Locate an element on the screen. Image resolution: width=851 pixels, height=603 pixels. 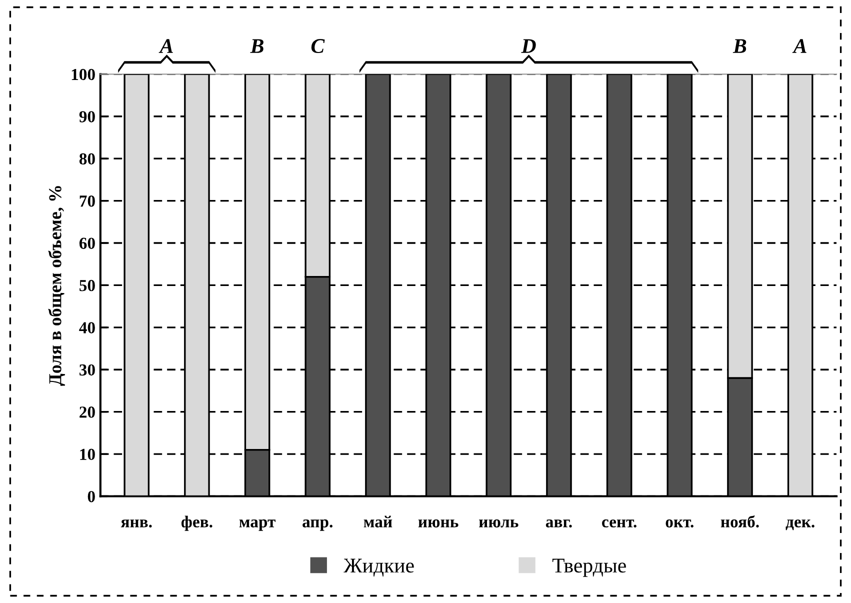
x-tick-label: апр. is located at coordinates (317, 525).